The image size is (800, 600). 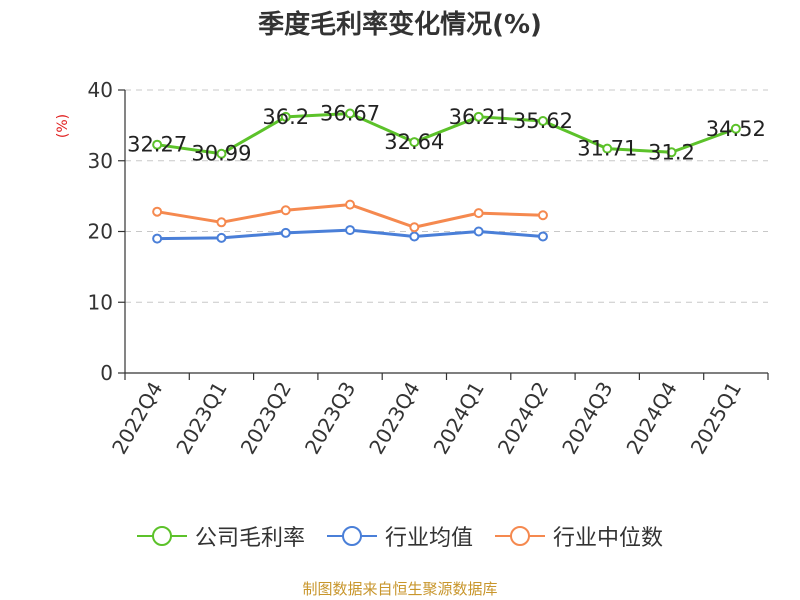 I want to click on data-label: 36.21, so click(x=479, y=117).